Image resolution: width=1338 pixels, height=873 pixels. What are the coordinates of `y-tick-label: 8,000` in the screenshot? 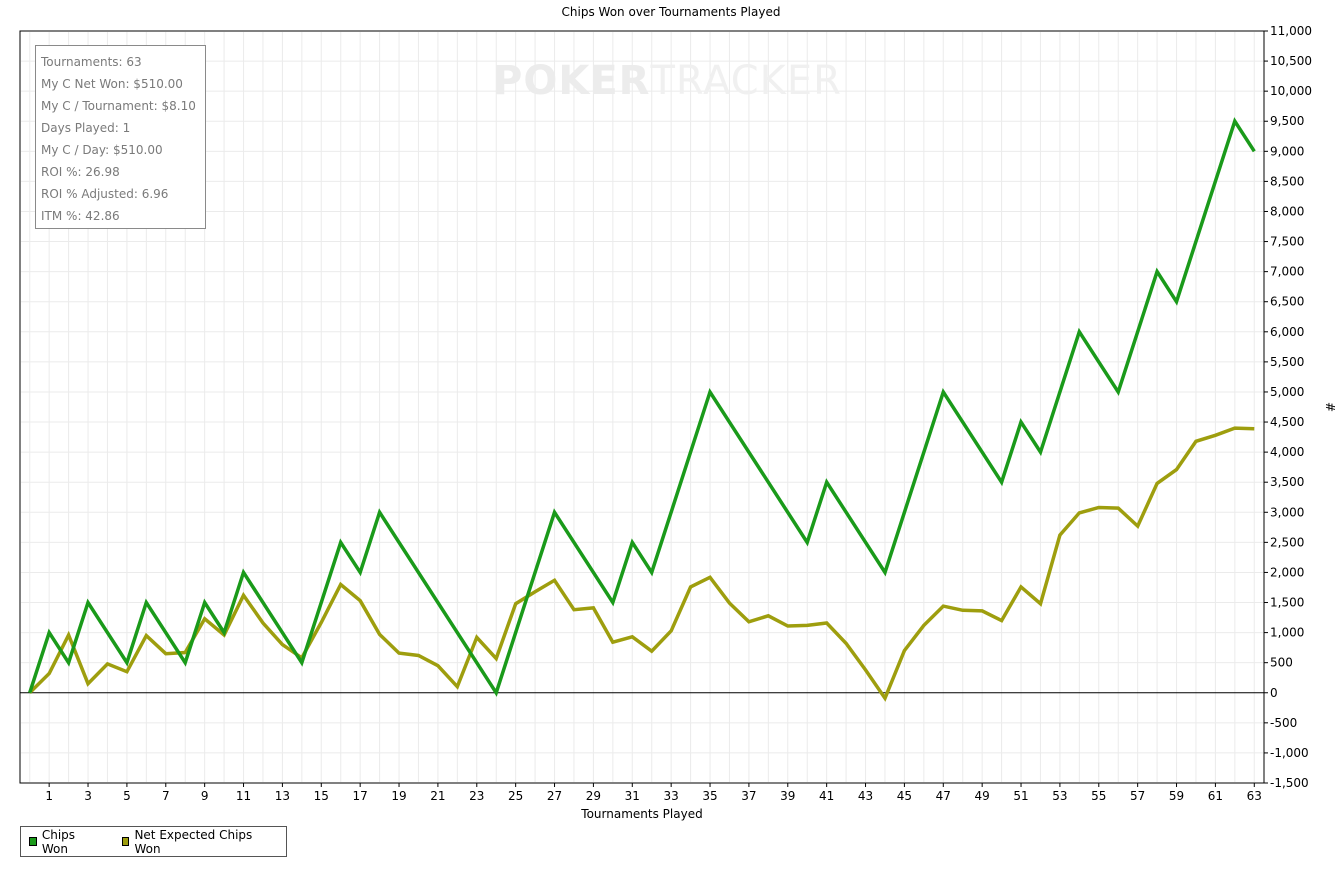 It's located at (1287, 211).